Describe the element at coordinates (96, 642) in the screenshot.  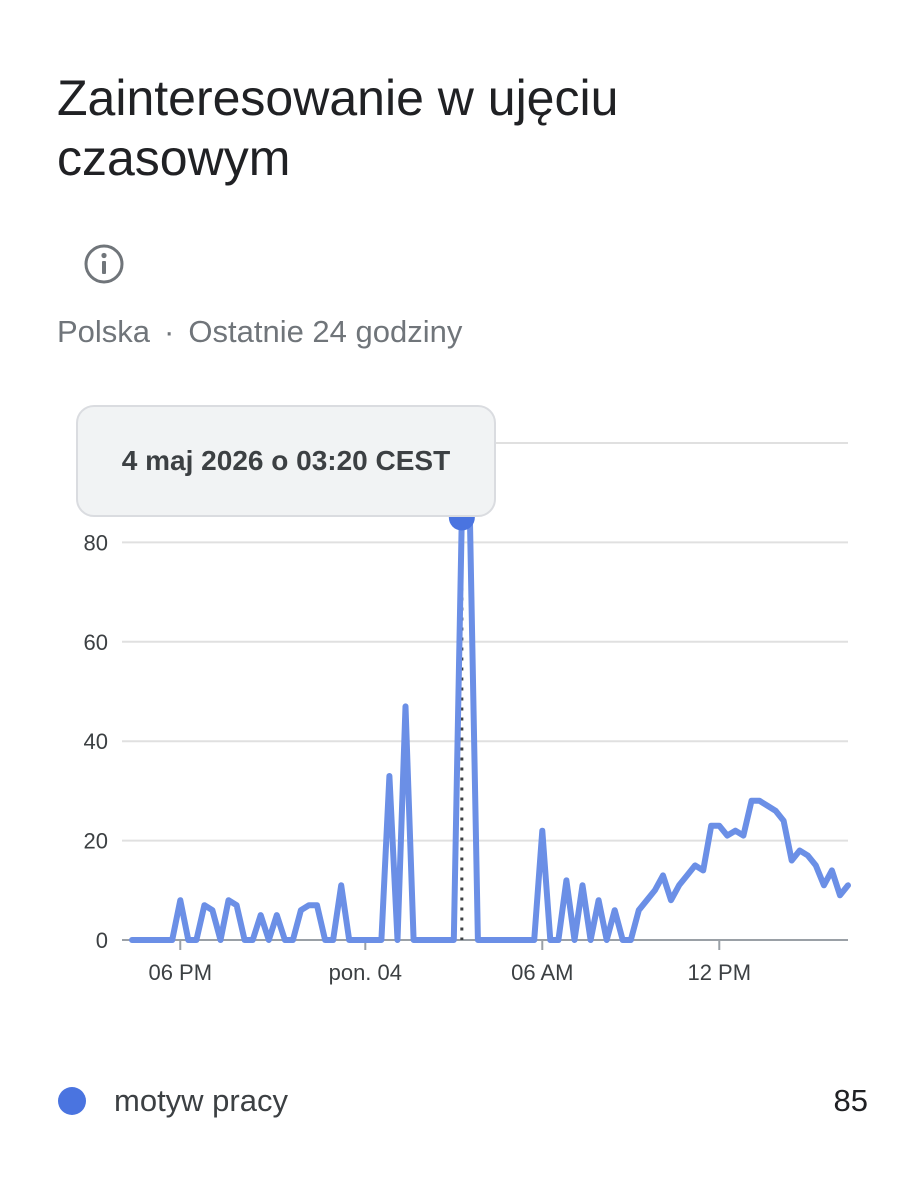
I see `y-tick-label: 60` at that location.